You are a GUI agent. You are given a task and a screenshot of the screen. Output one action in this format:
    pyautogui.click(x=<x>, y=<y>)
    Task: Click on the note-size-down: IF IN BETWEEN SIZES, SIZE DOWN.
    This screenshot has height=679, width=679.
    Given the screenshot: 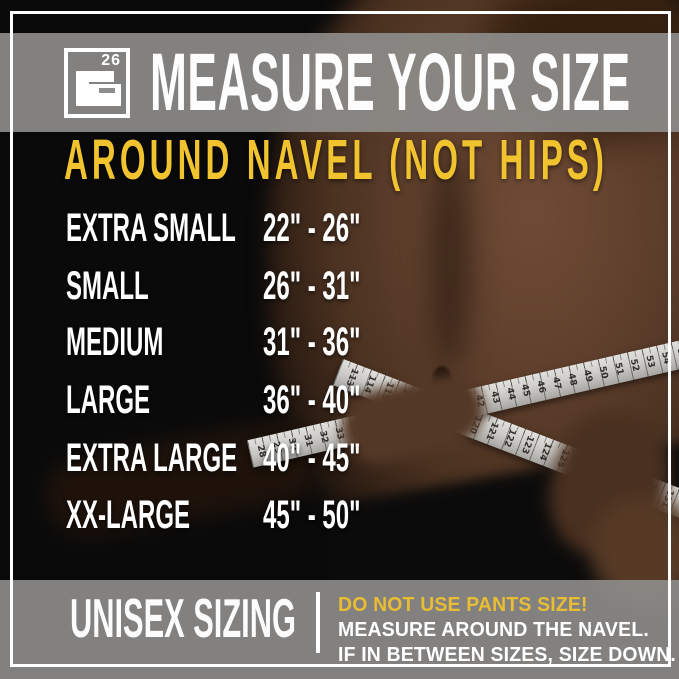 What is the action you would take?
    pyautogui.click(x=507, y=655)
    